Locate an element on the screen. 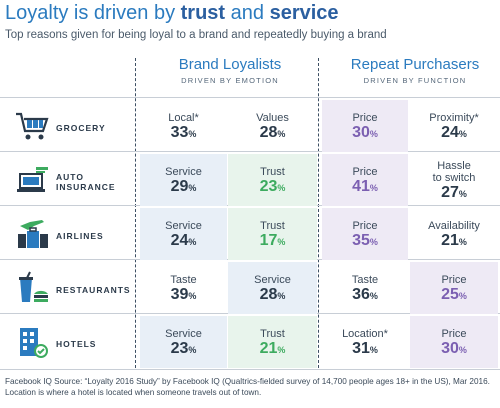 This screenshot has height=408, width=500. cell-value: 29% is located at coordinates (183, 187).